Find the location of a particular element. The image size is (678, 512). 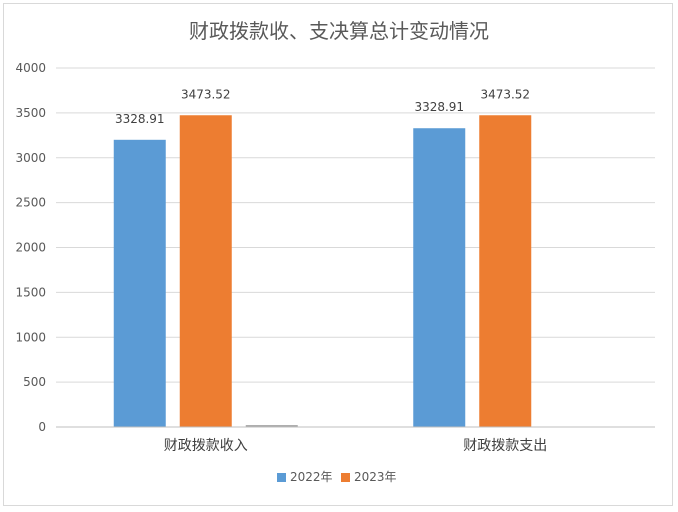

legend: 2022年 2023年 is located at coordinates (337, 477).